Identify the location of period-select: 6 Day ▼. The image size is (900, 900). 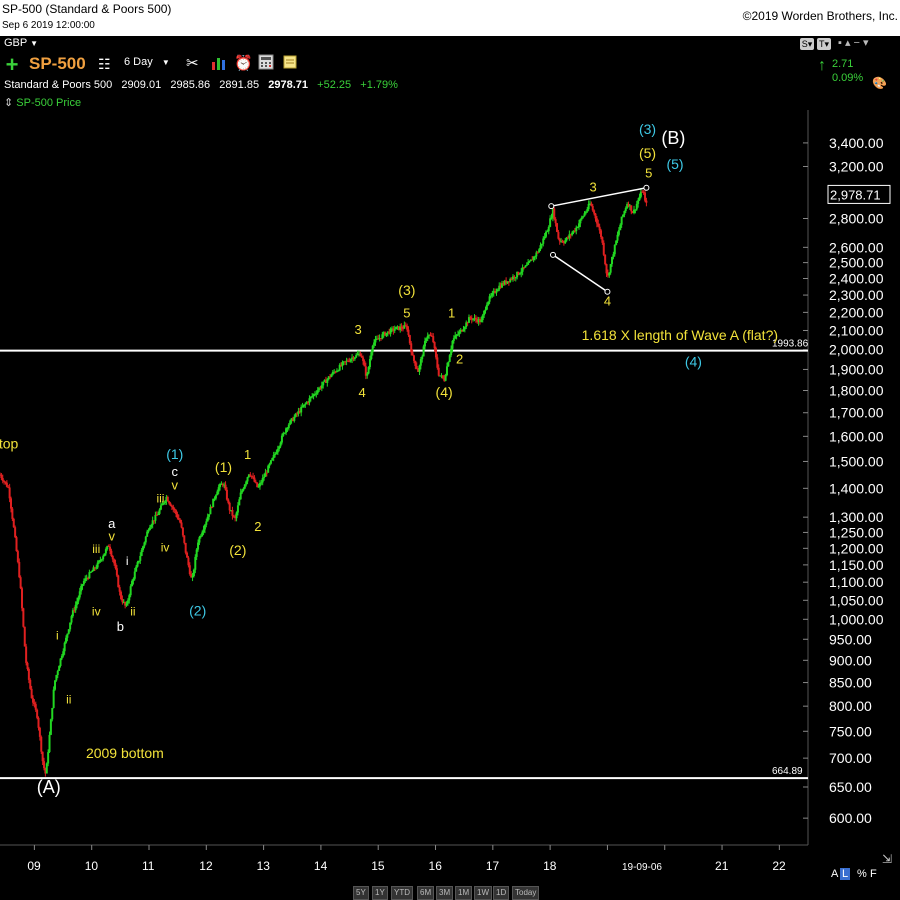
(147, 62).